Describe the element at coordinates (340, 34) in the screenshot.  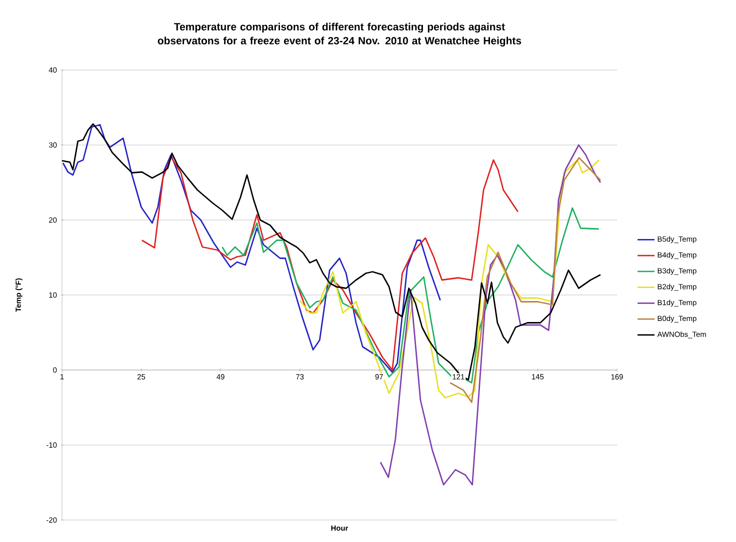
I see `chart-title: Temperature comparisons of different forecasting periods against observatons for a freeze event of 23-24 Nov. 2010 at Wenatchee Heights` at that location.